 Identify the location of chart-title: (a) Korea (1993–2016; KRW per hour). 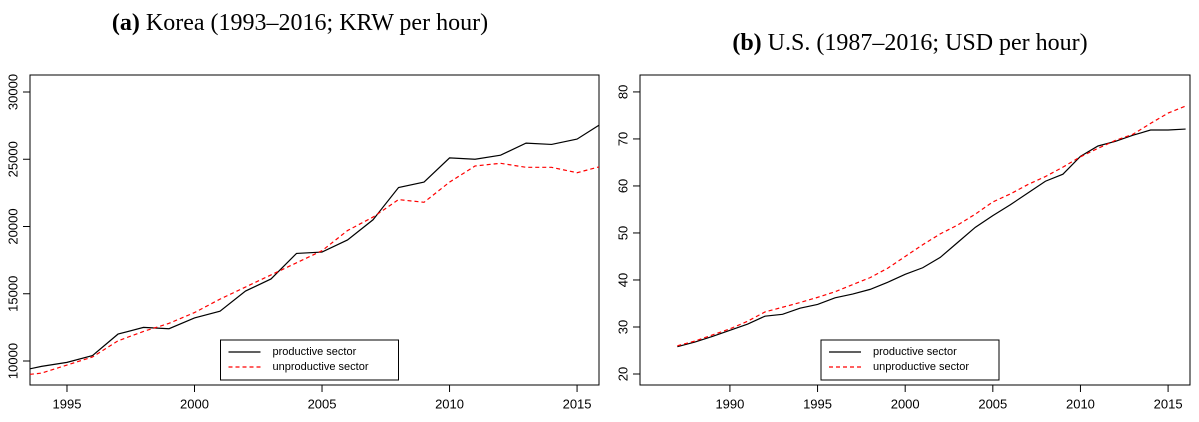
(300, 23).